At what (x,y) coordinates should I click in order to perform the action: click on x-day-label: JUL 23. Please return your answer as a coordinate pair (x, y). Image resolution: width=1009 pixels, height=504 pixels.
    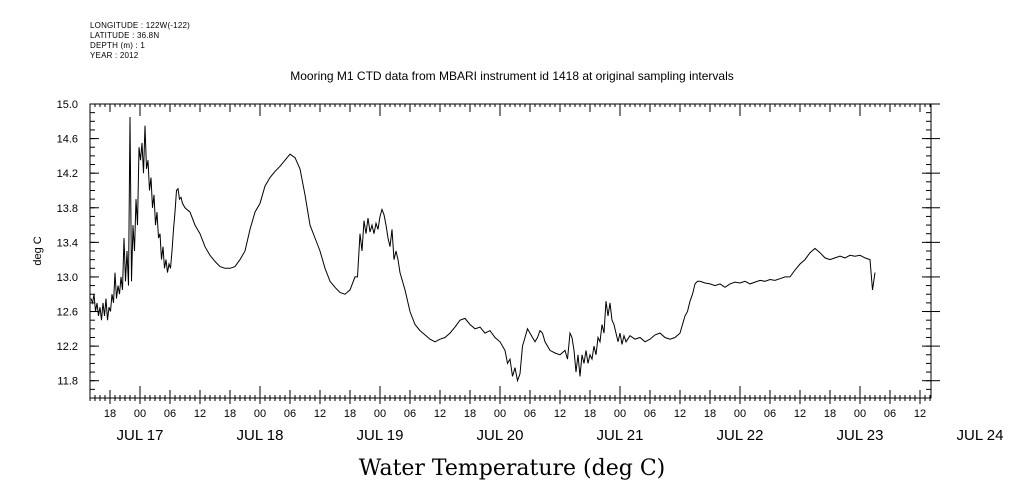
    Looking at the image, I should click on (860, 435).